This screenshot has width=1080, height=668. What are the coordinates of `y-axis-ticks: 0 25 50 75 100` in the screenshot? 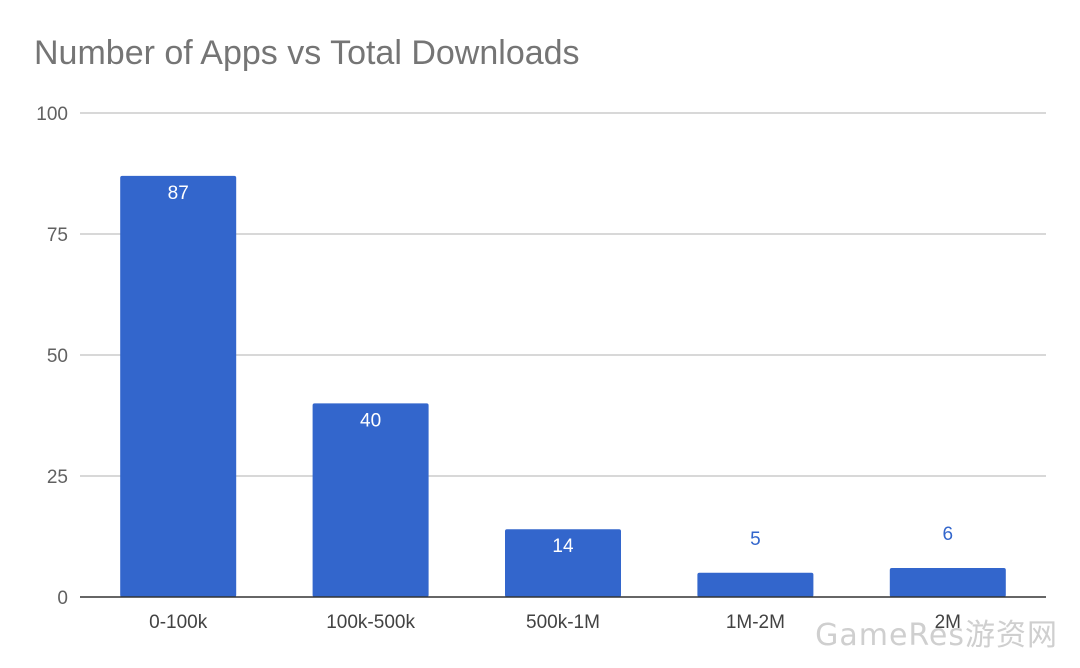 It's located at (52, 356).